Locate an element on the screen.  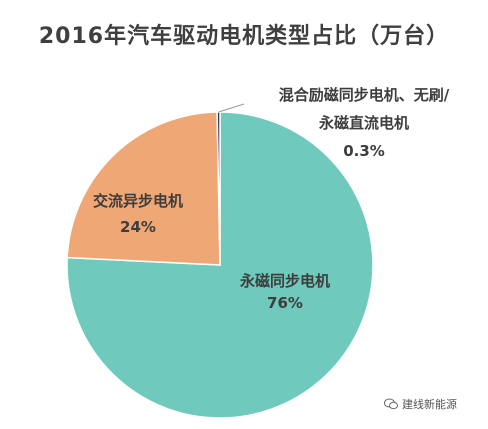
leader-line is located at coordinates (231, 108).